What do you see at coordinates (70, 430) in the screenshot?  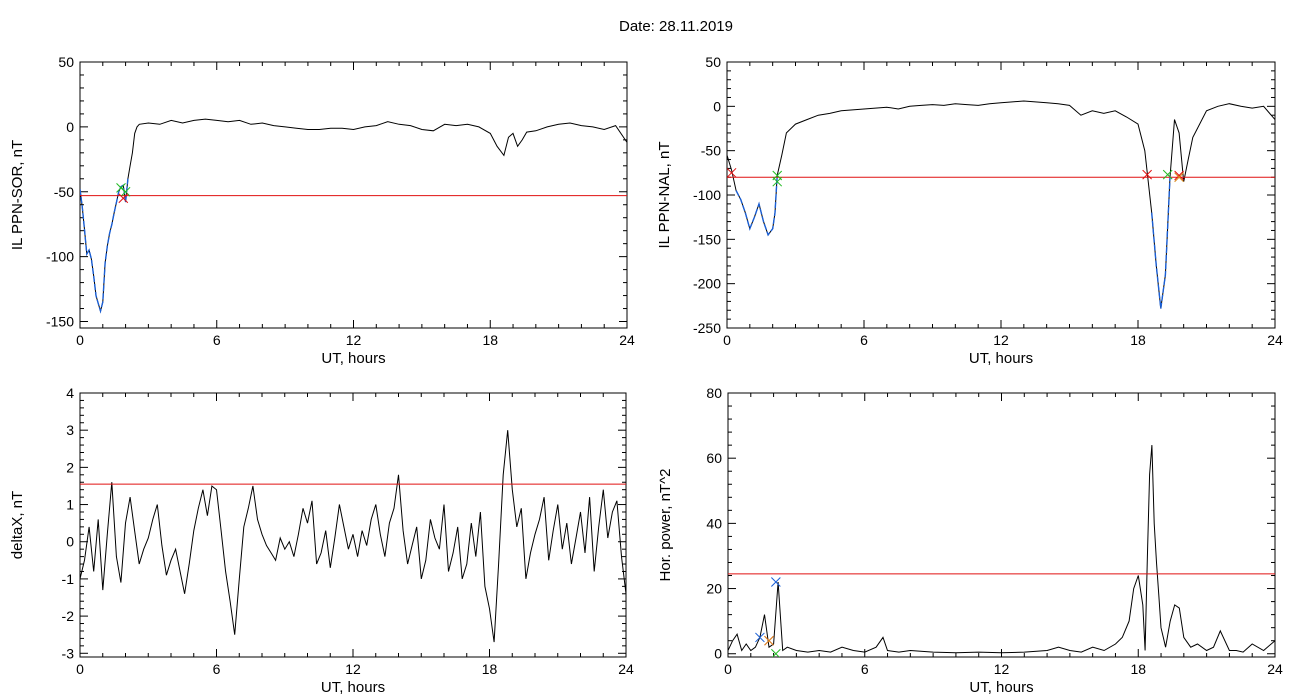 I see `y-tick-label: 3` at bounding box center [70, 430].